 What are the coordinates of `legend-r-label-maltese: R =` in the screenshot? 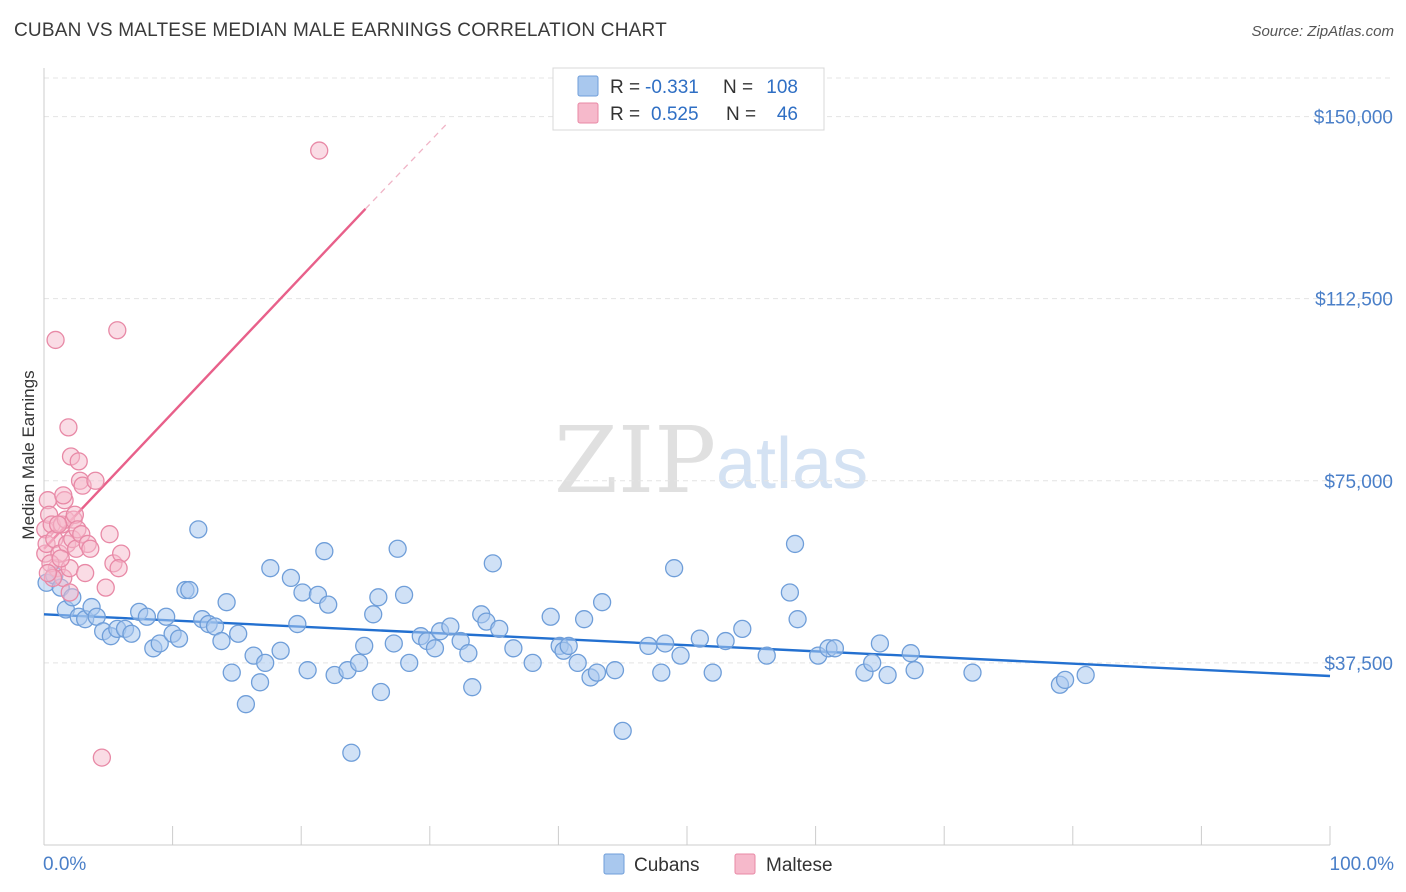 It's located at (625, 114).